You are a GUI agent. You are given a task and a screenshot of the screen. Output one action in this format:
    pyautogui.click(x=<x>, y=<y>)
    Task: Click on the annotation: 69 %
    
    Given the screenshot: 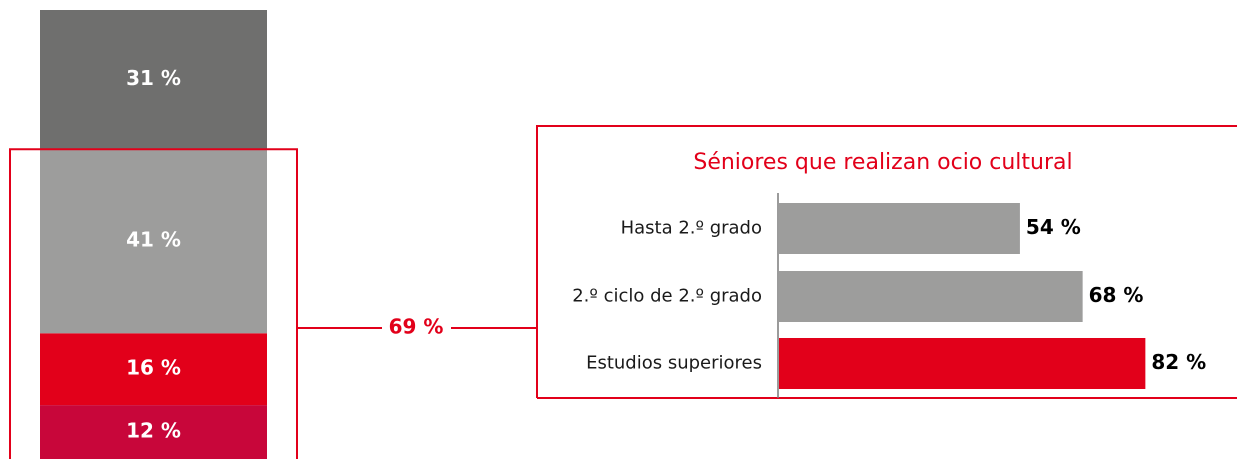 What is the action you would take?
    pyautogui.click(x=416, y=327)
    